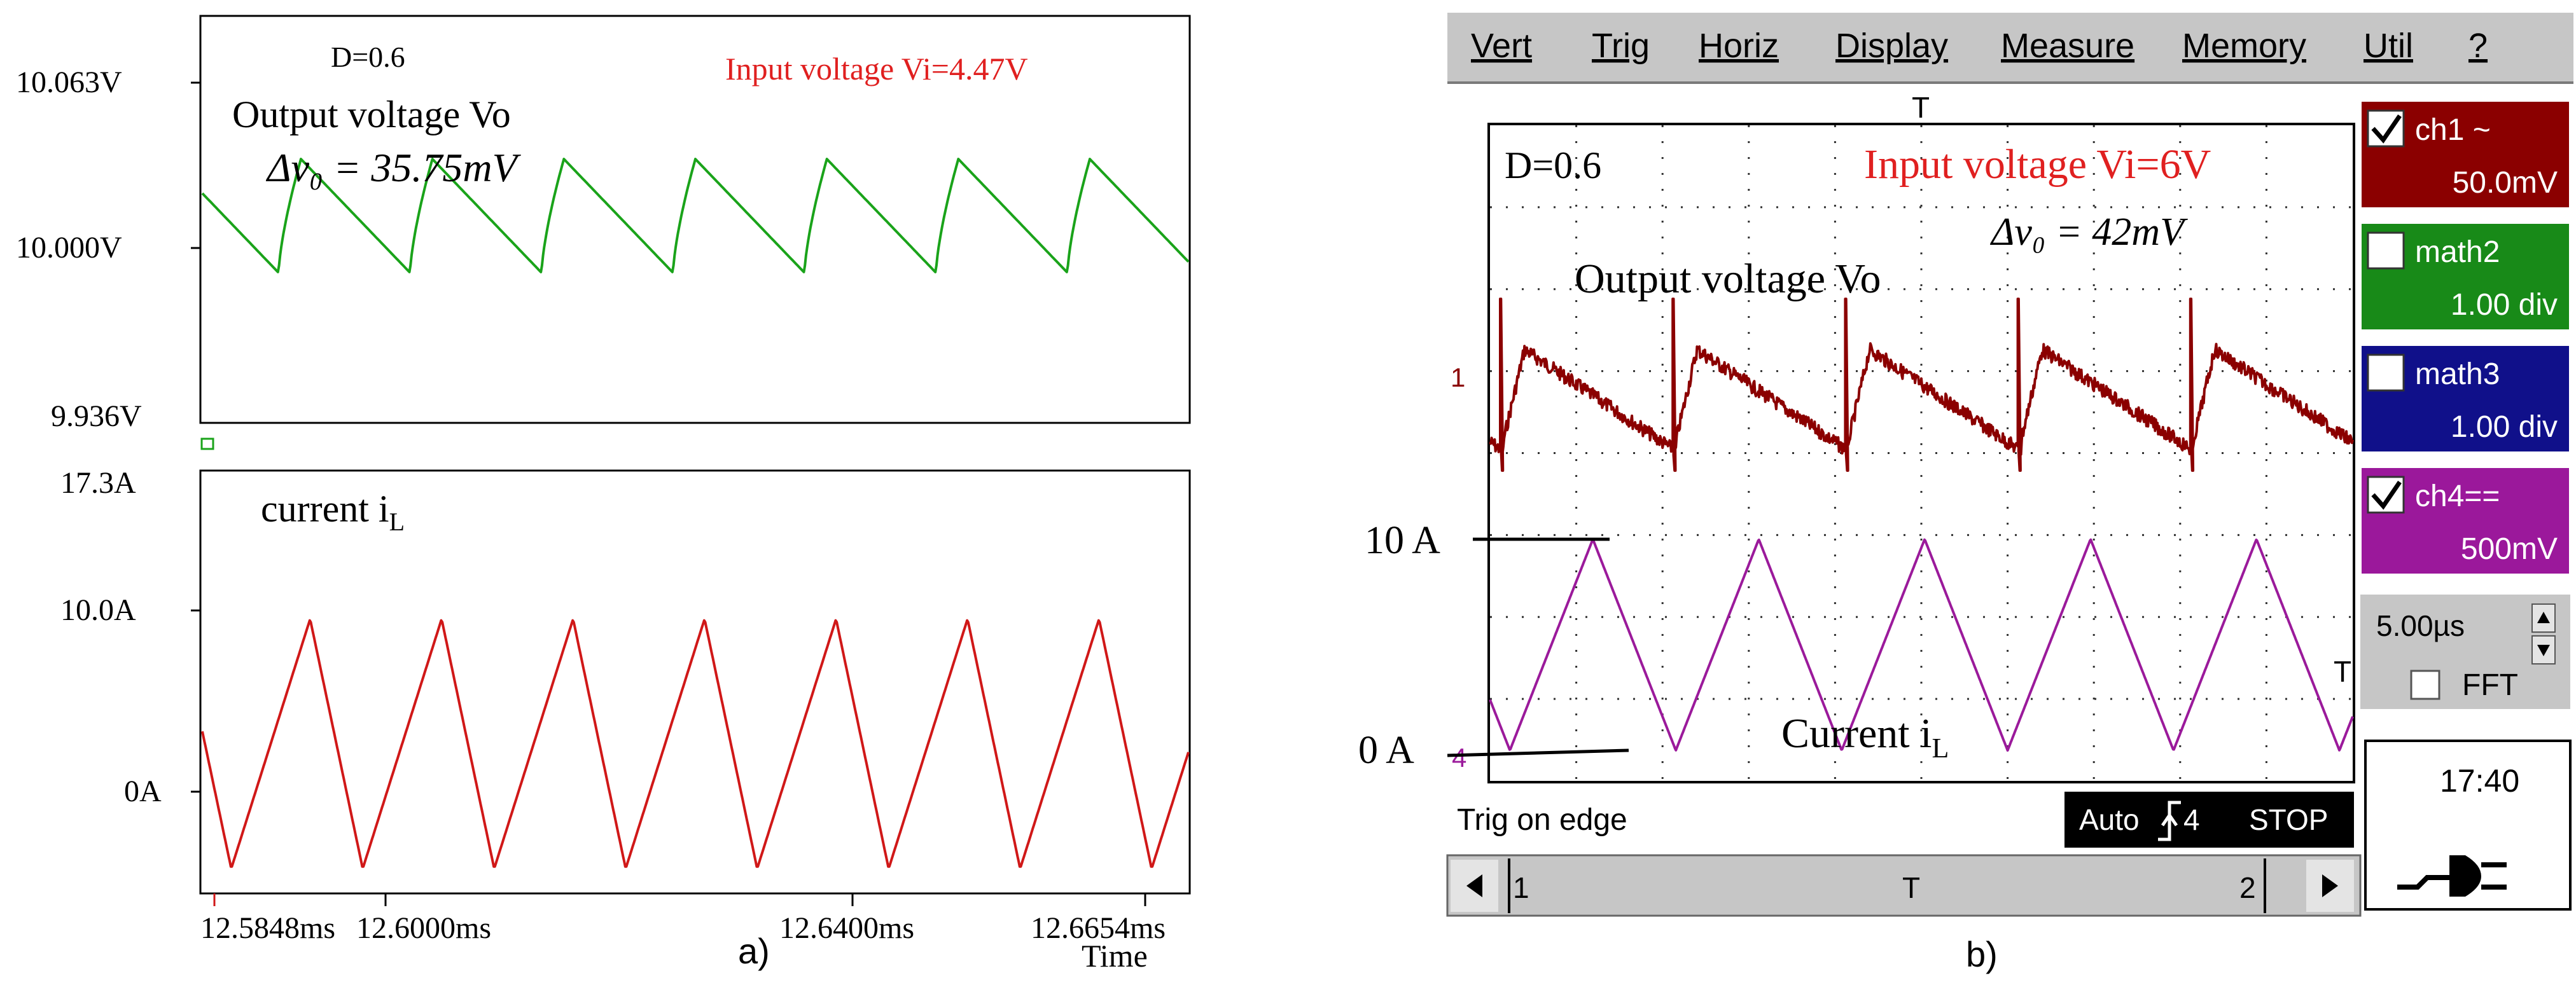 This screenshot has height=992, width=2576. What do you see at coordinates (1501, 46) in the screenshot?
I see `menu-item-vert: Vert` at bounding box center [1501, 46].